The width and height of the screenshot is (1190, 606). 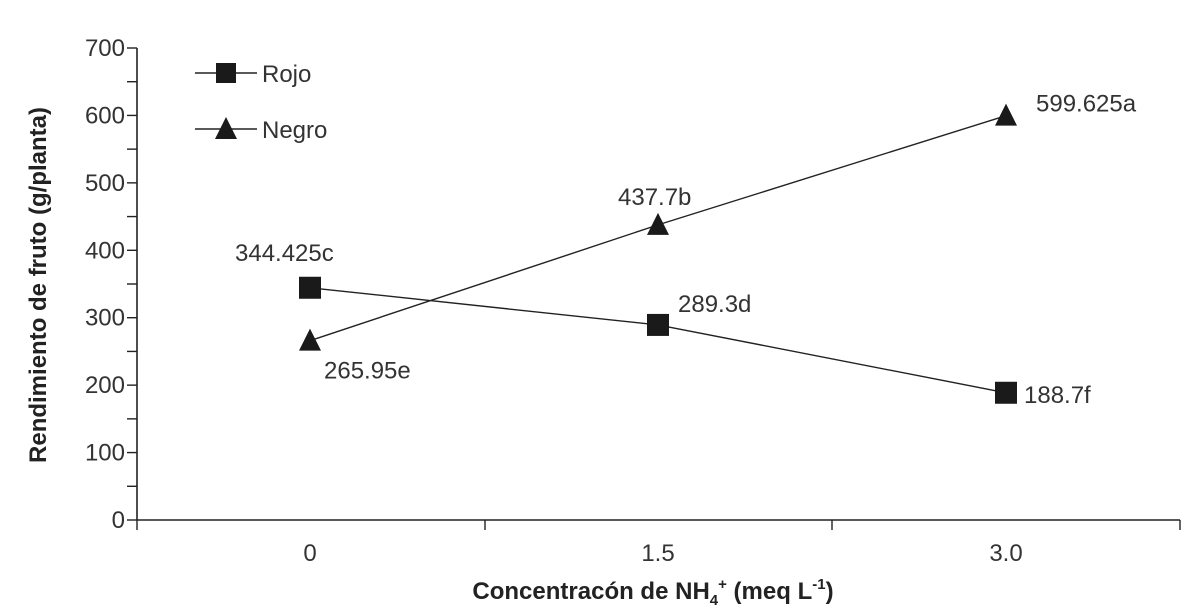 What do you see at coordinates (105, 48) in the screenshot?
I see `y-tick-label: 700` at bounding box center [105, 48].